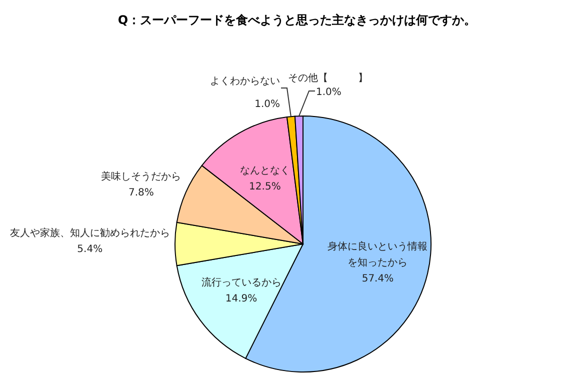 The width and height of the screenshot is (574, 388). What do you see at coordinates (90, 233) in the screenshot?
I see `slice-label: 友人や家族、知人に勧められたから` at bounding box center [90, 233].